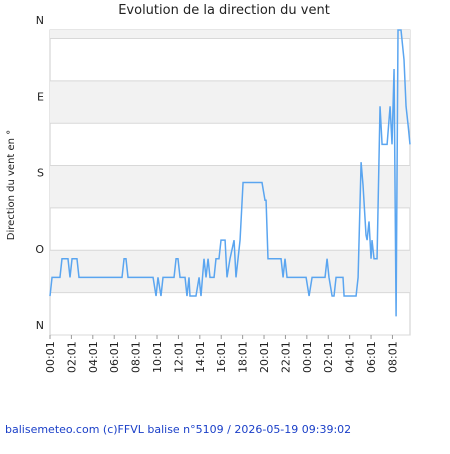 This screenshot has height=454, width=450. What do you see at coordinates (39, 249) in the screenshot?
I see `y-tick-label: O` at bounding box center [39, 249].